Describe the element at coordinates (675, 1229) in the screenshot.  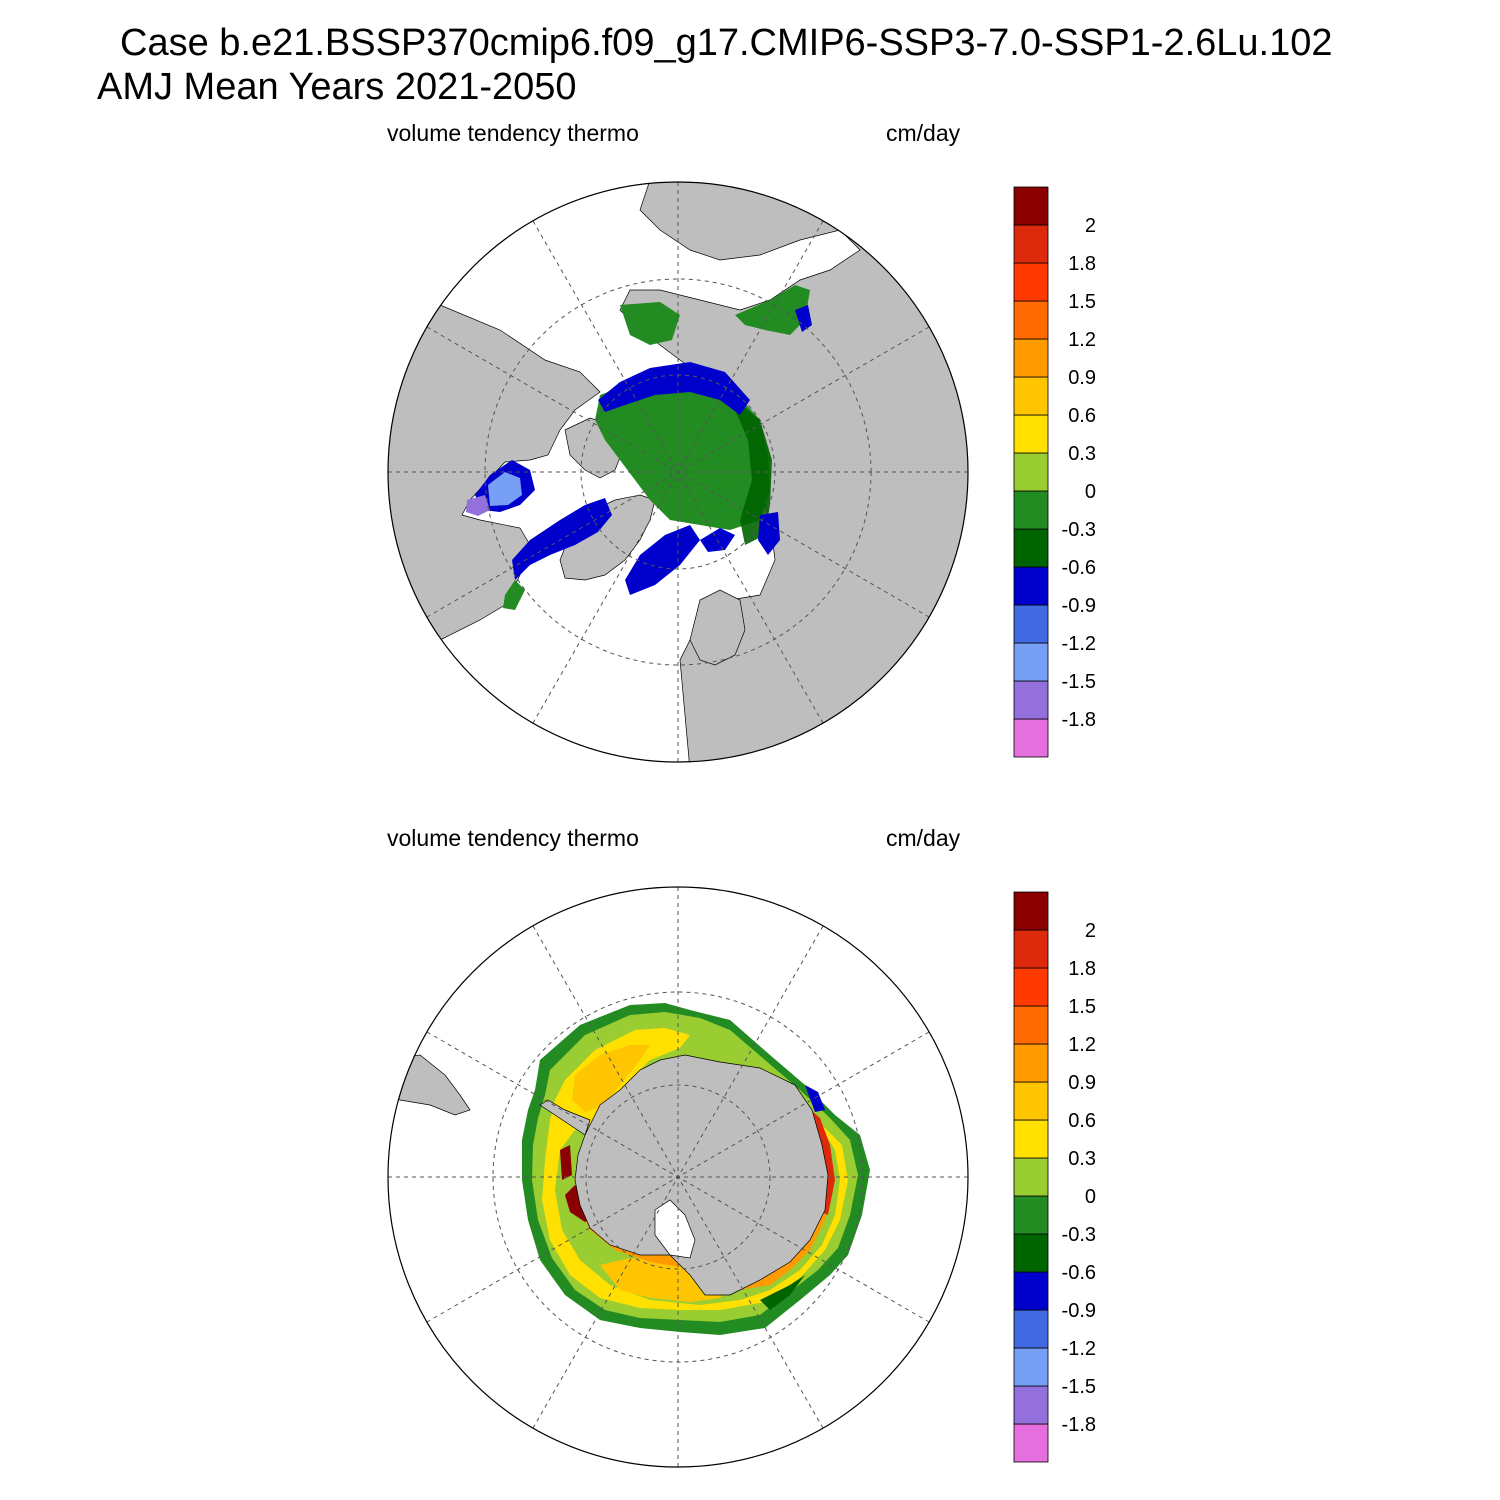
I see `antarctic-ross-ice-shelf` at that location.